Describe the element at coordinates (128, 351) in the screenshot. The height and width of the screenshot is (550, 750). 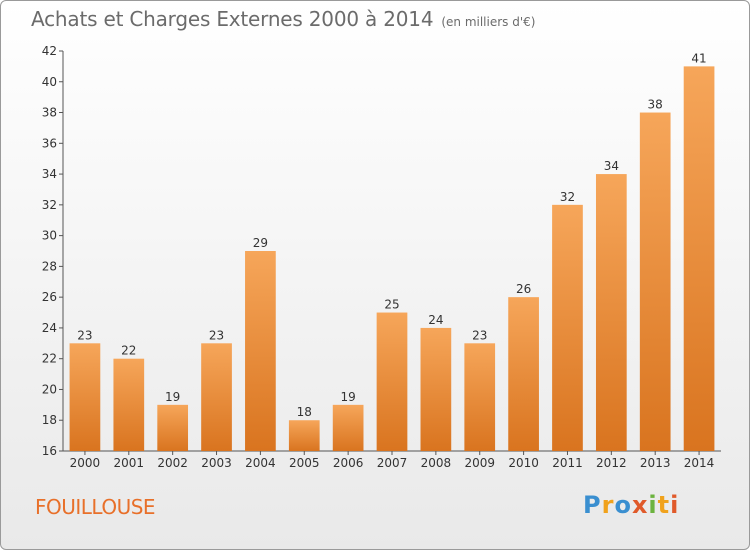
I see `bar-value-label: 22` at that location.